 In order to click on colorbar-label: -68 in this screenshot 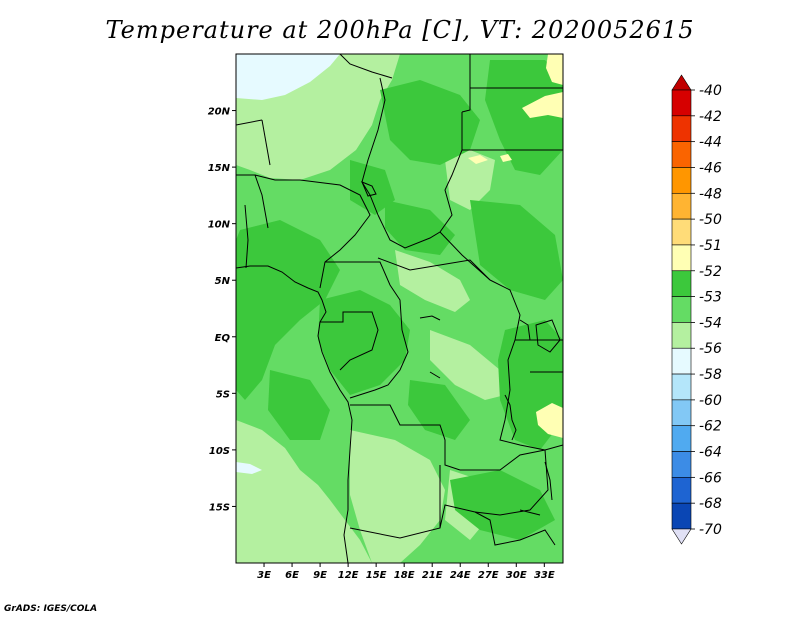, I will do `click(710, 504)`.